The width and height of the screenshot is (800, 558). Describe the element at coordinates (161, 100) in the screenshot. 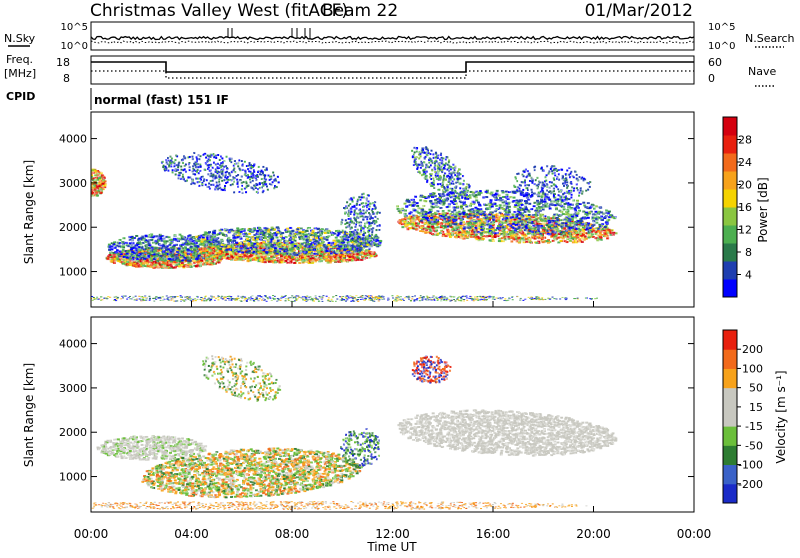

I see `cpid-value: normal (fast) 151 IF` at that location.